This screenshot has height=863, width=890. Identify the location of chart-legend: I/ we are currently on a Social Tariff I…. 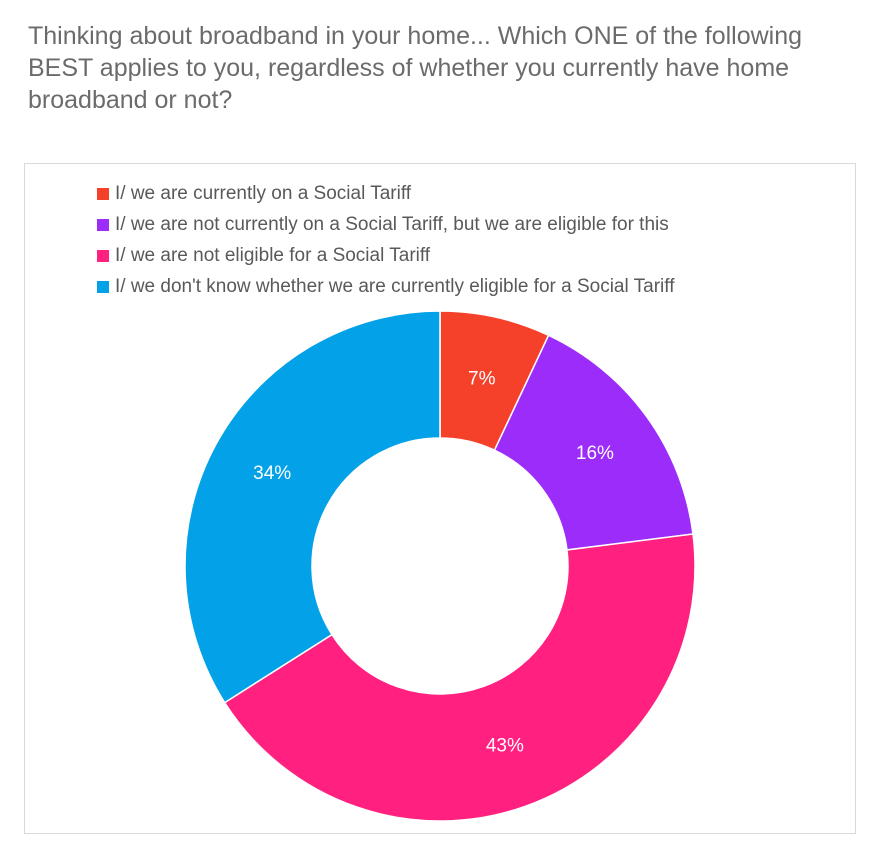
(385, 240).